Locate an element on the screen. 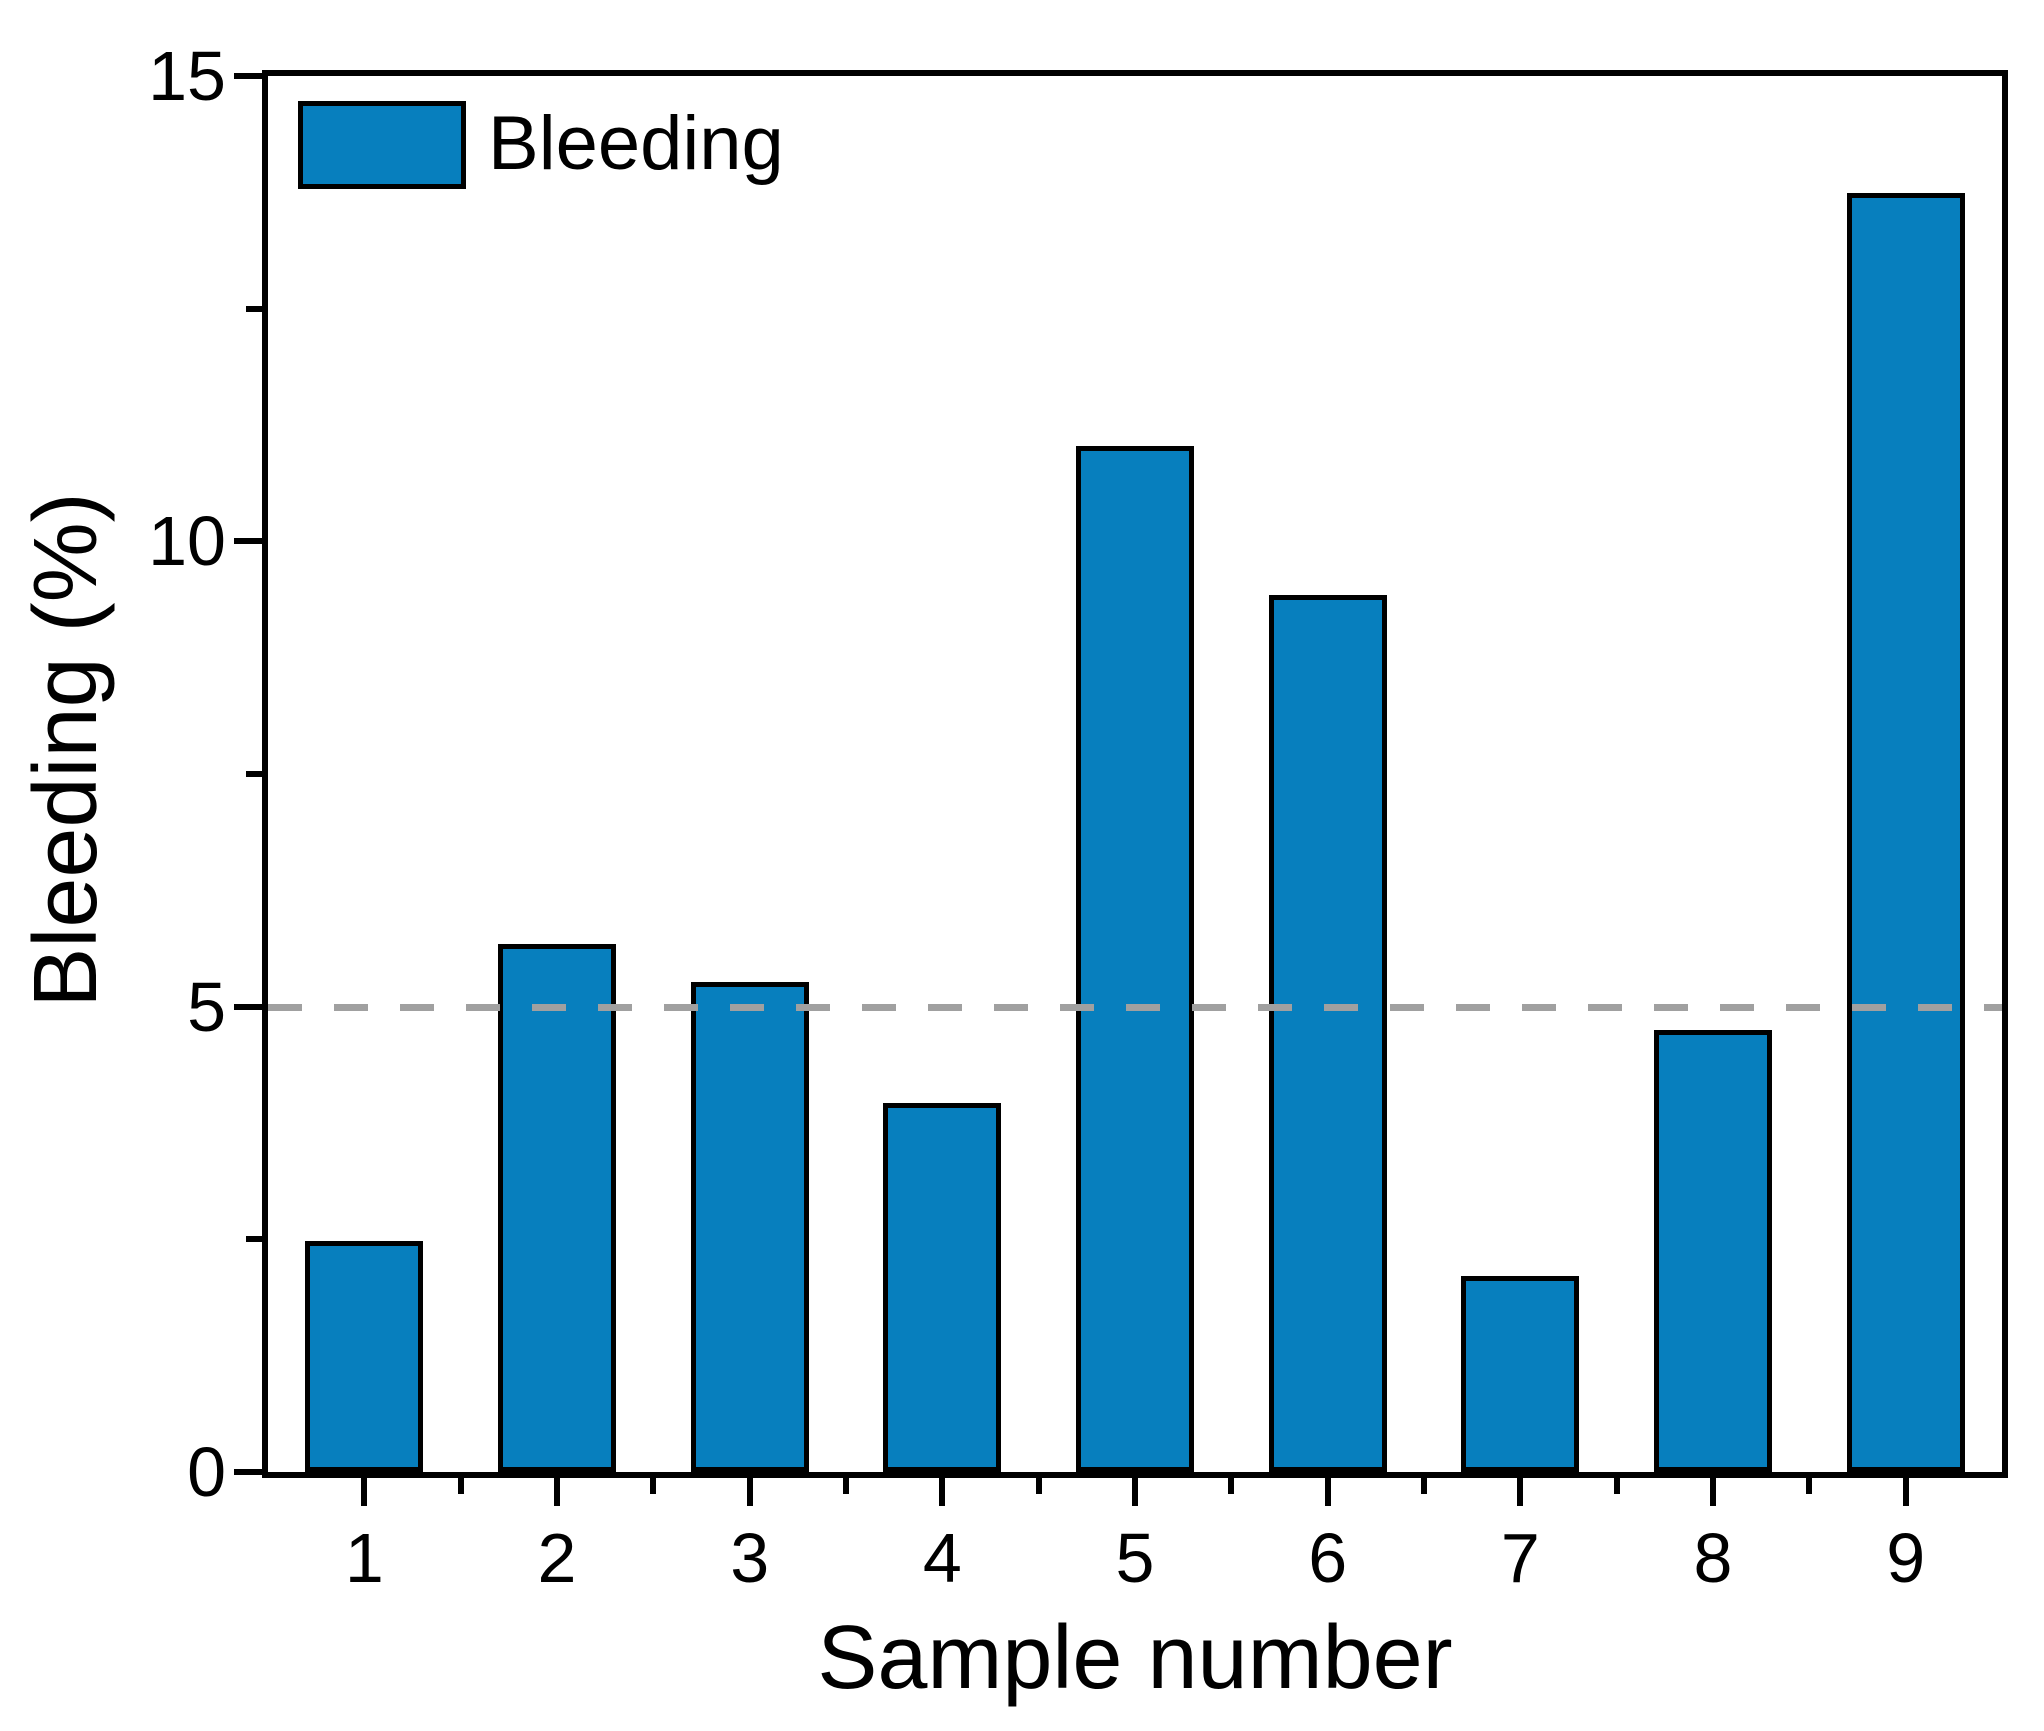  x-tick-label-5: 5 is located at coordinates (1135, 1558).